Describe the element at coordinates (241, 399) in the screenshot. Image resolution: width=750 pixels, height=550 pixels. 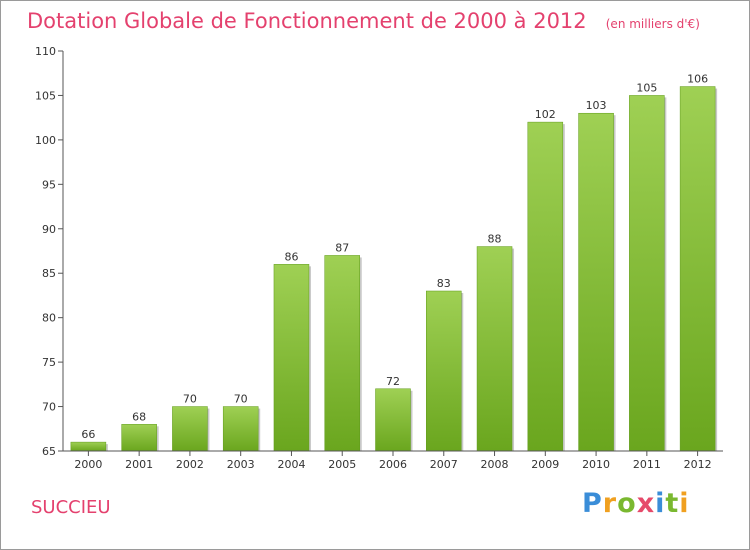
I see `value-label-2003: 70` at that location.